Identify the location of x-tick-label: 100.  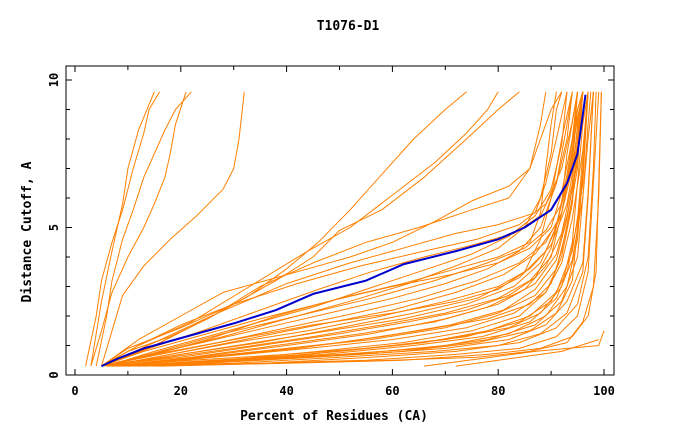
(604, 391).